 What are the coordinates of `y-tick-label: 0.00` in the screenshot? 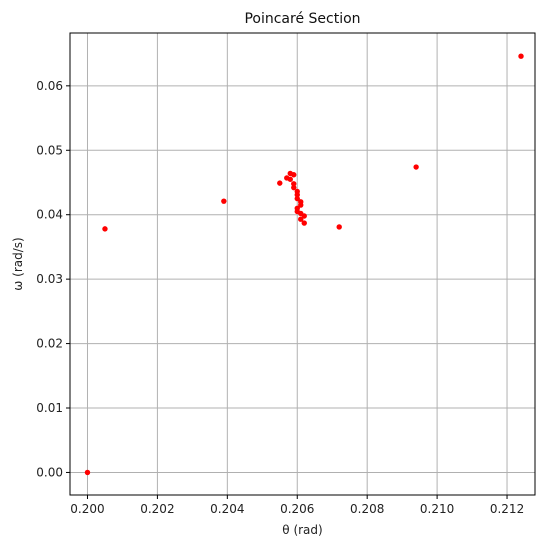 It's located at (49, 472).